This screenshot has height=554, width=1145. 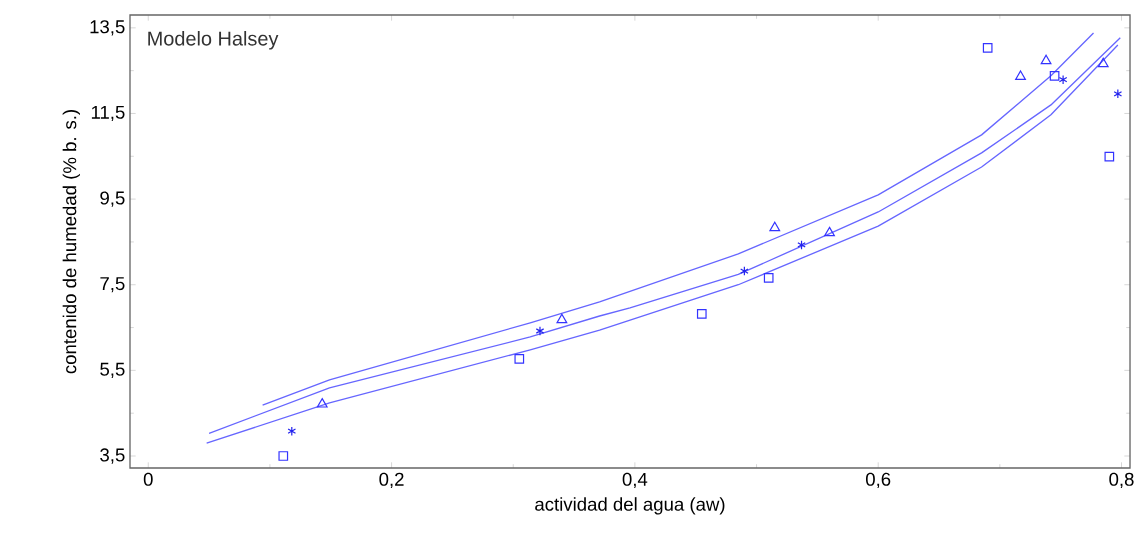 I want to click on x-tick-label: 0,2, so click(x=391, y=480).